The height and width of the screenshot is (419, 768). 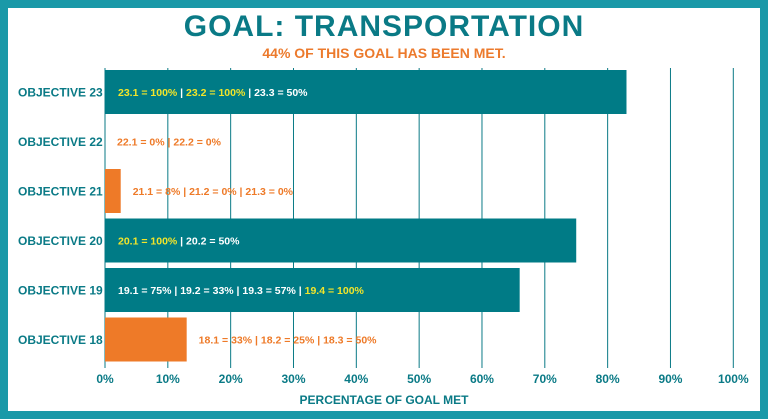 I want to click on bar-annotation: 22.1 = 0% | 22.2 = 0%, so click(x=169, y=143).